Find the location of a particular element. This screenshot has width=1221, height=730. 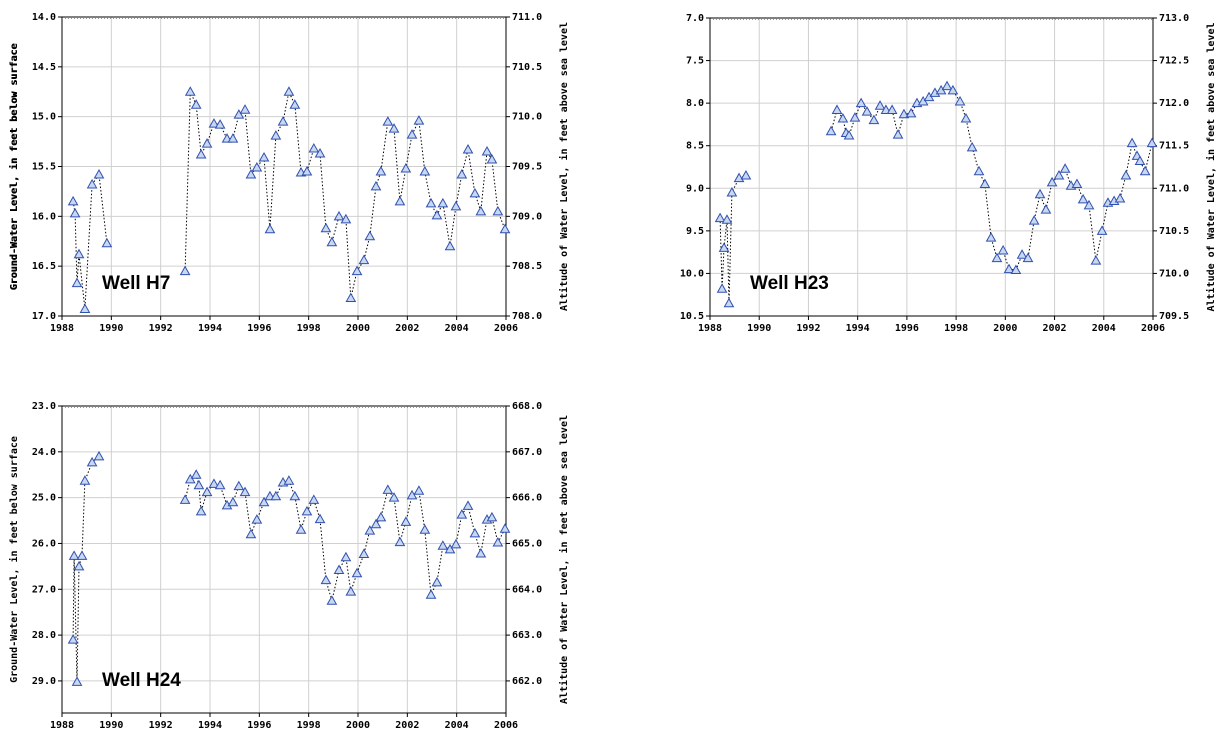

y2-tick-label: 709.0 is located at coordinates (527, 216).